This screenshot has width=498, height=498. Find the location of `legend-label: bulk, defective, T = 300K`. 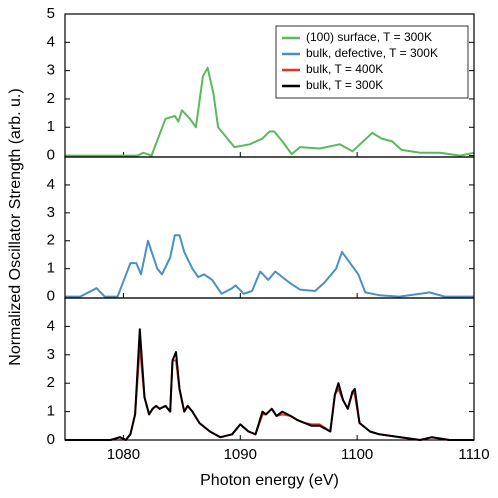

legend-label: bulk, defective, T = 300K is located at coordinates (372, 53).